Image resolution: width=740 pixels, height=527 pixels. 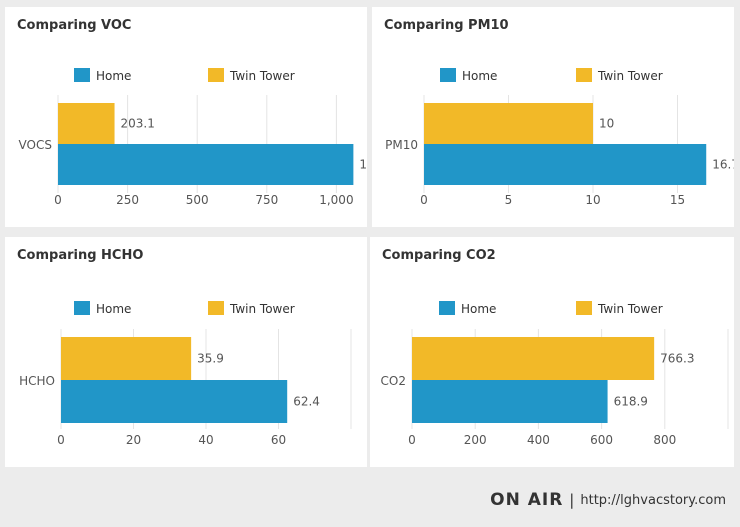 What do you see at coordinates (205, 440) in the screenshot?
I see `x-tick-label: 40` at bounding box center [205, 440].